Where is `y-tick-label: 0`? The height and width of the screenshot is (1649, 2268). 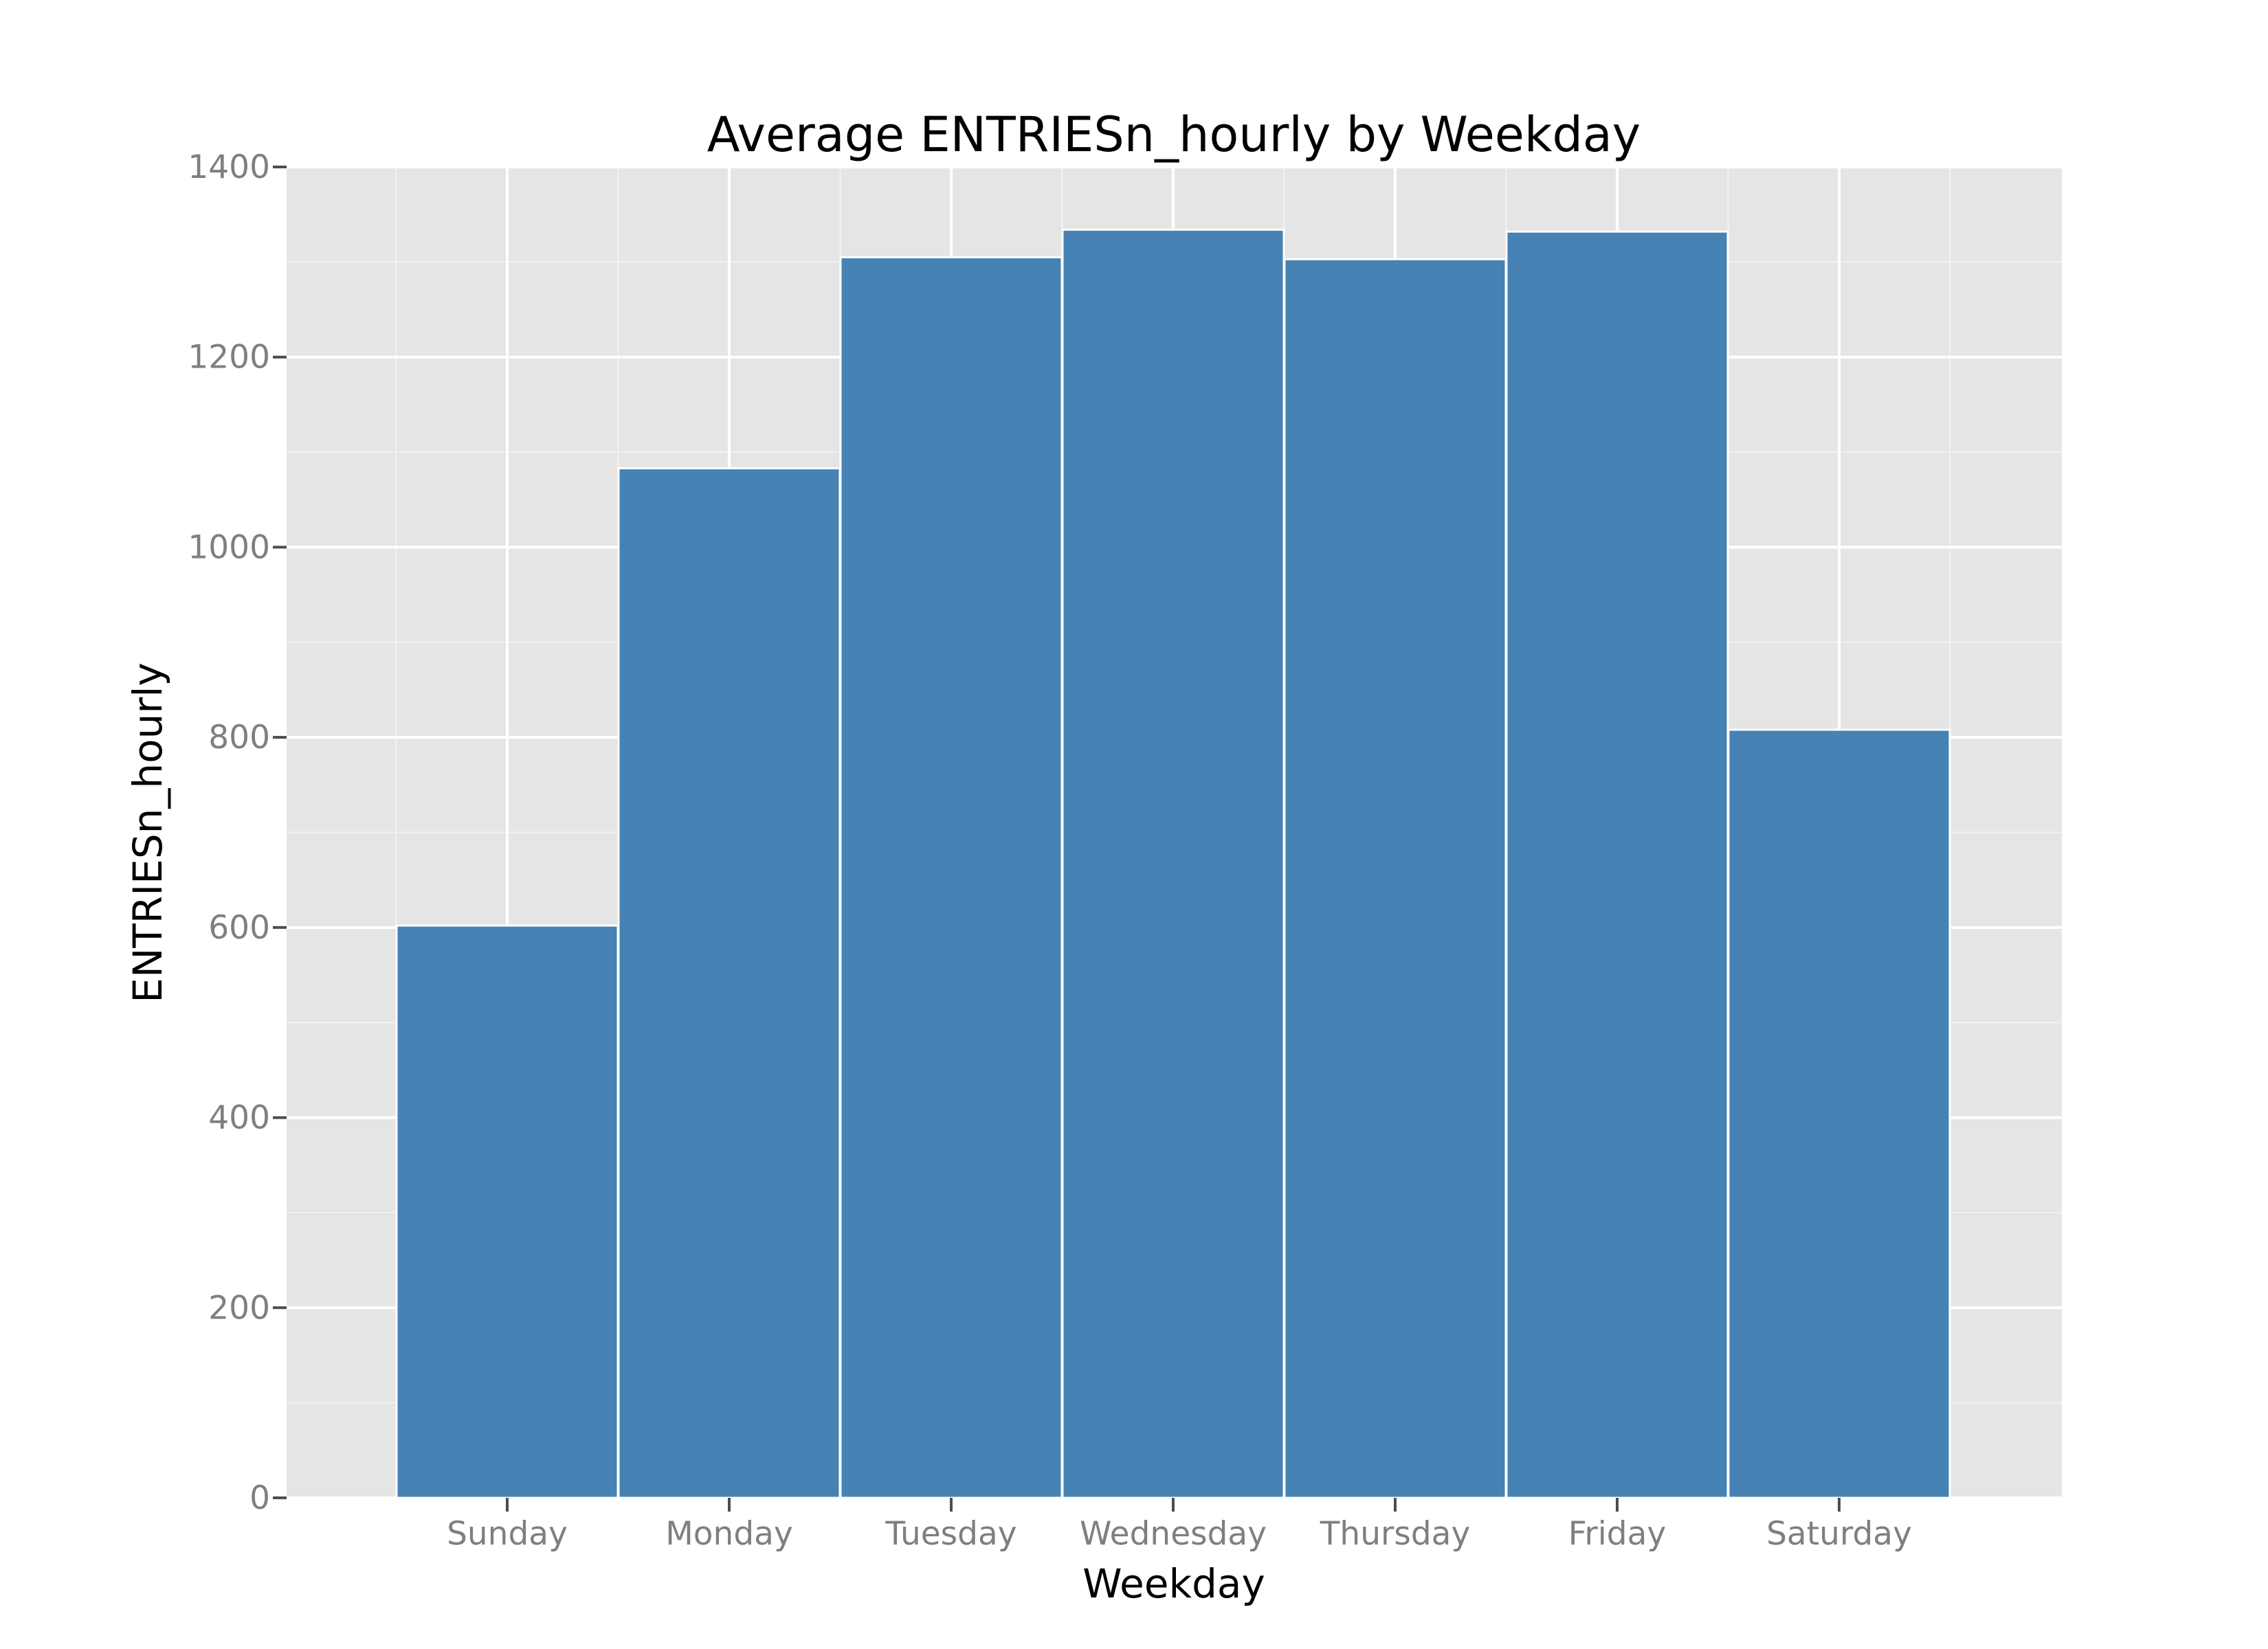 y-tick-label: 0 is located at coordinates (259, 1498).